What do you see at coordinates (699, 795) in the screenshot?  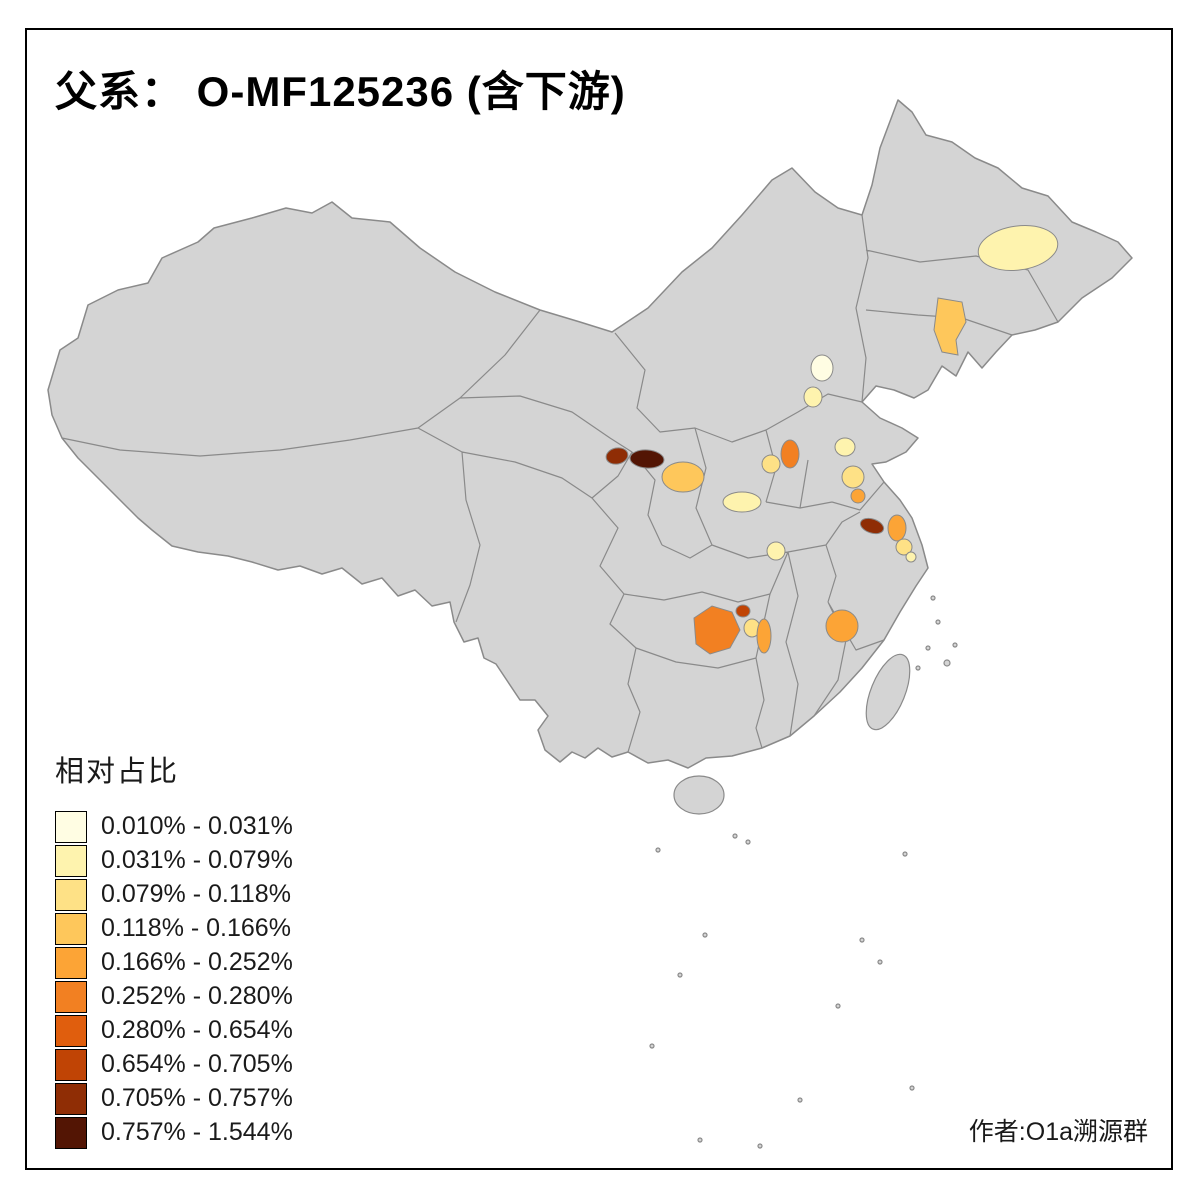 I see `hainan-island` at bounding box center [699, 795].